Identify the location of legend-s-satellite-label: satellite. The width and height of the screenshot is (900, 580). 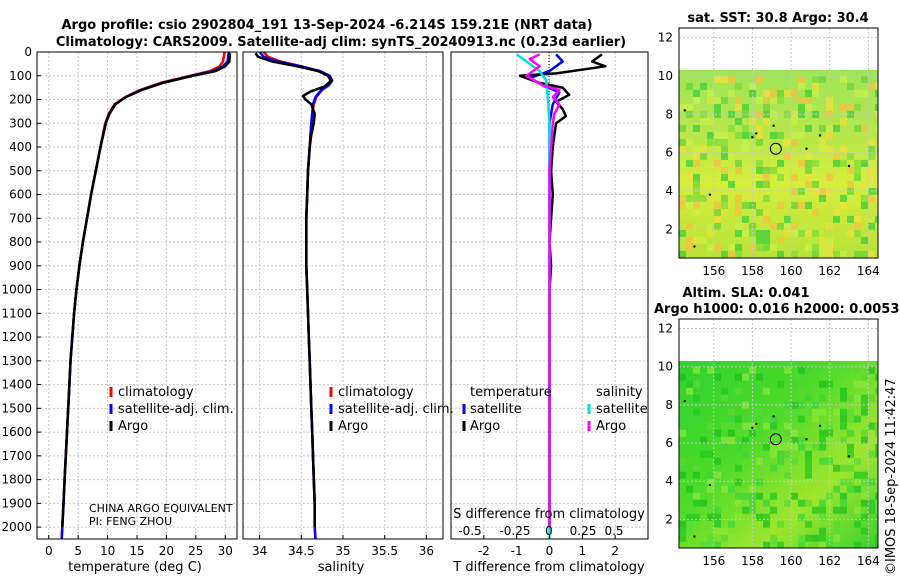
(622, 409).